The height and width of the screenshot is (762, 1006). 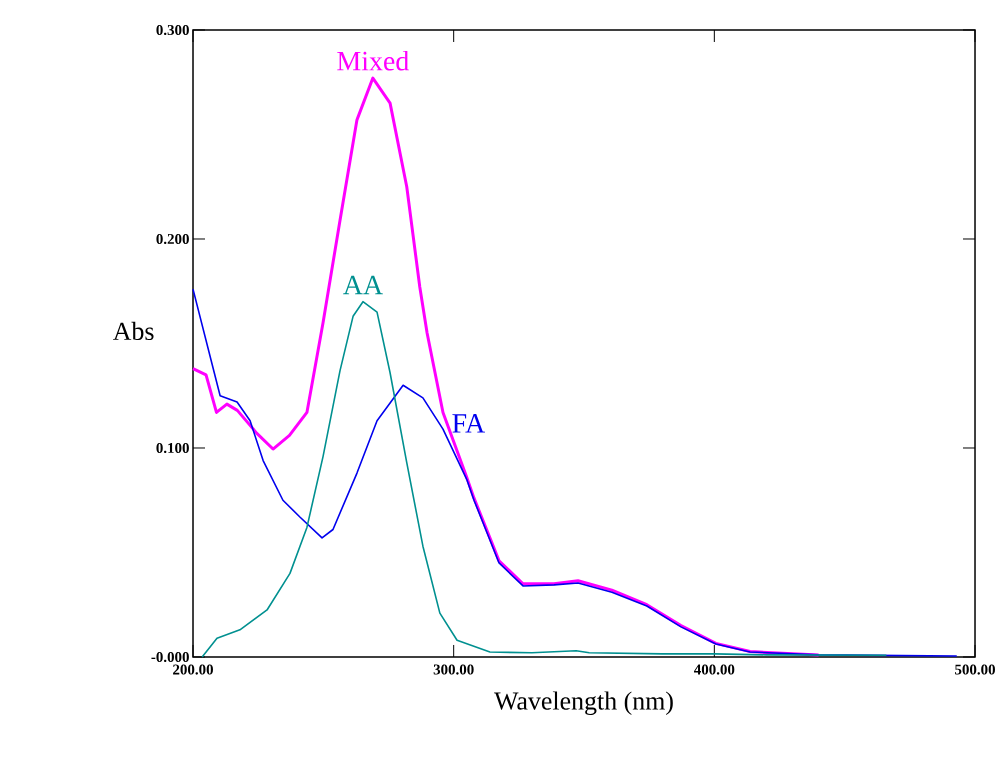 What do you see at coordinates (469, 423) in the screenshot?
I see `series-label: FA` at bounding box center [469, 423].